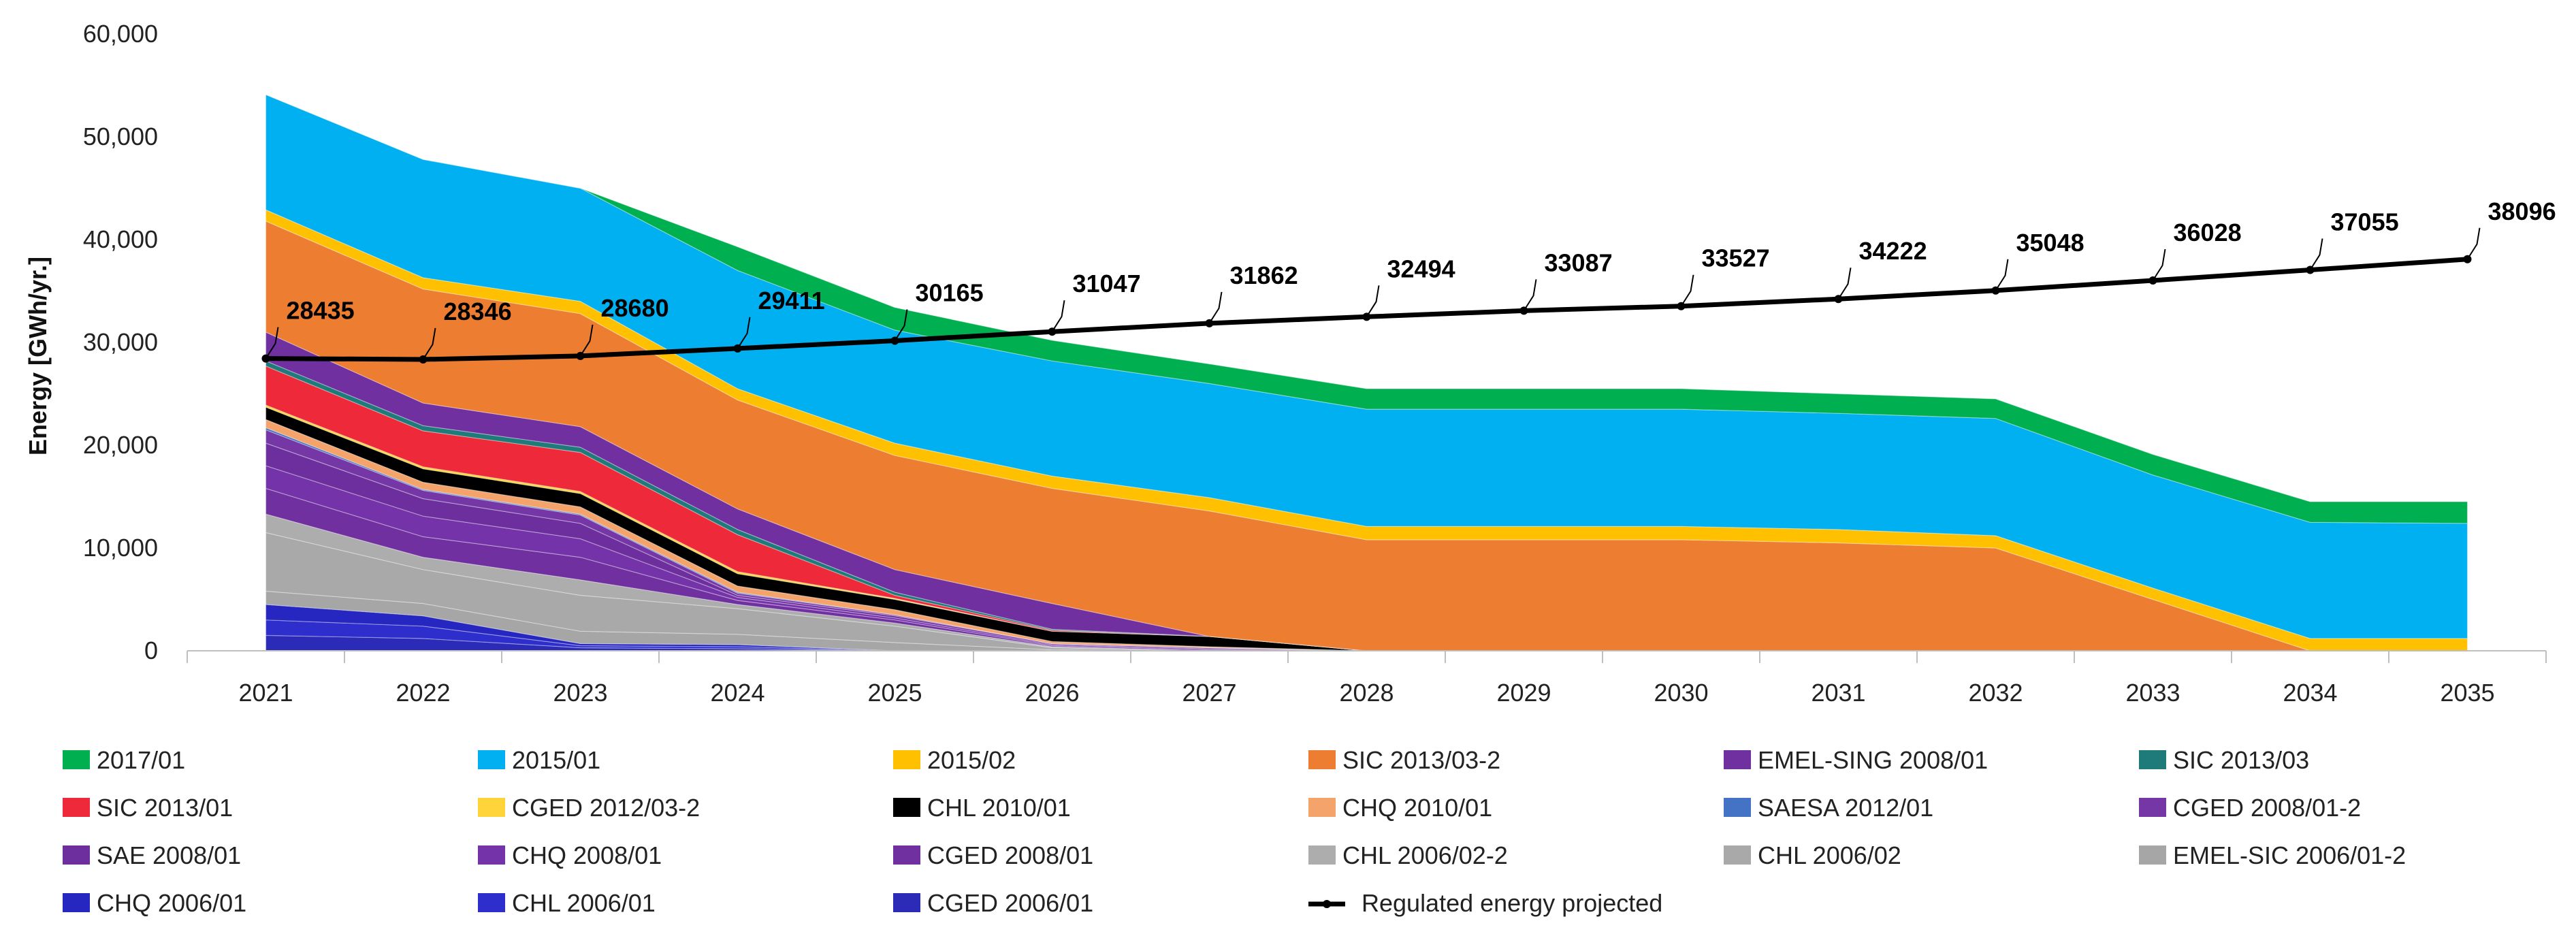 The width and height of the screenshot is (2576, 951). What do you see at coordinates (1873, 760) in the screenshot?
I see `legend-label: EMEL-SING 2008/01` at bounding box center [1873, 760].